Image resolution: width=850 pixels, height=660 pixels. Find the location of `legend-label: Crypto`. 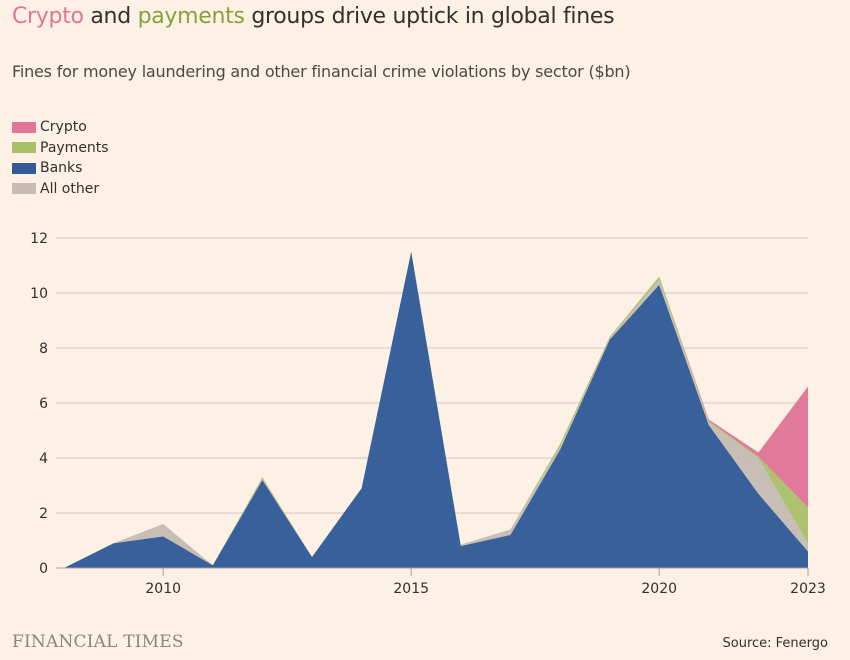

legend-label: Crypto is located at coordinates (63, 127).